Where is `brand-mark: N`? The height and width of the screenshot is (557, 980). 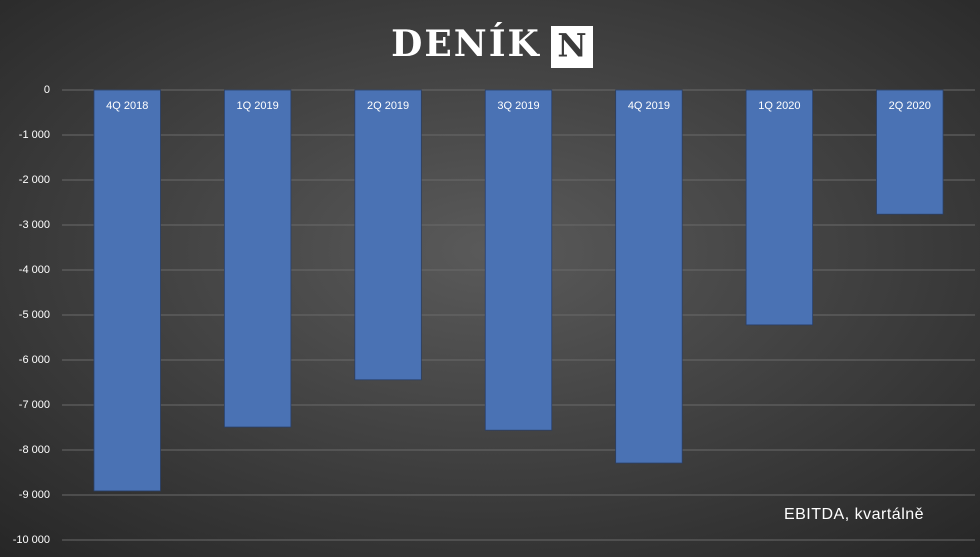
brand-mark: N is located at coordinates (571, 46).